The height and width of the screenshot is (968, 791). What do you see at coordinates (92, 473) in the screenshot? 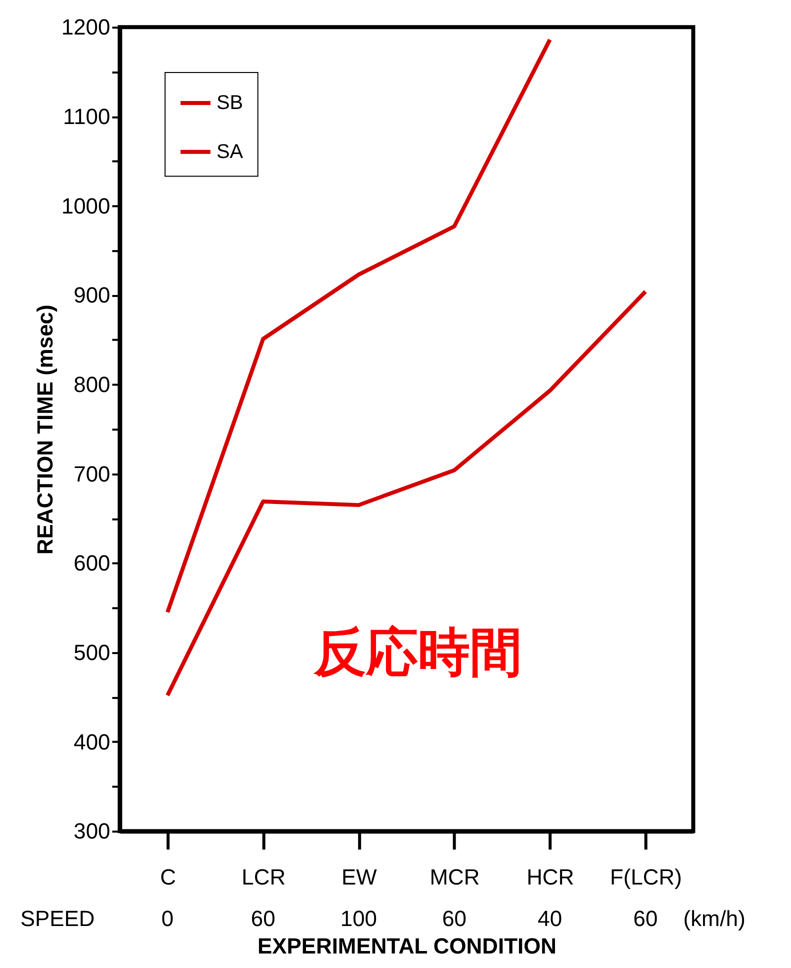
I see `y-tick-label: 700` at bounding box center [92, 473].